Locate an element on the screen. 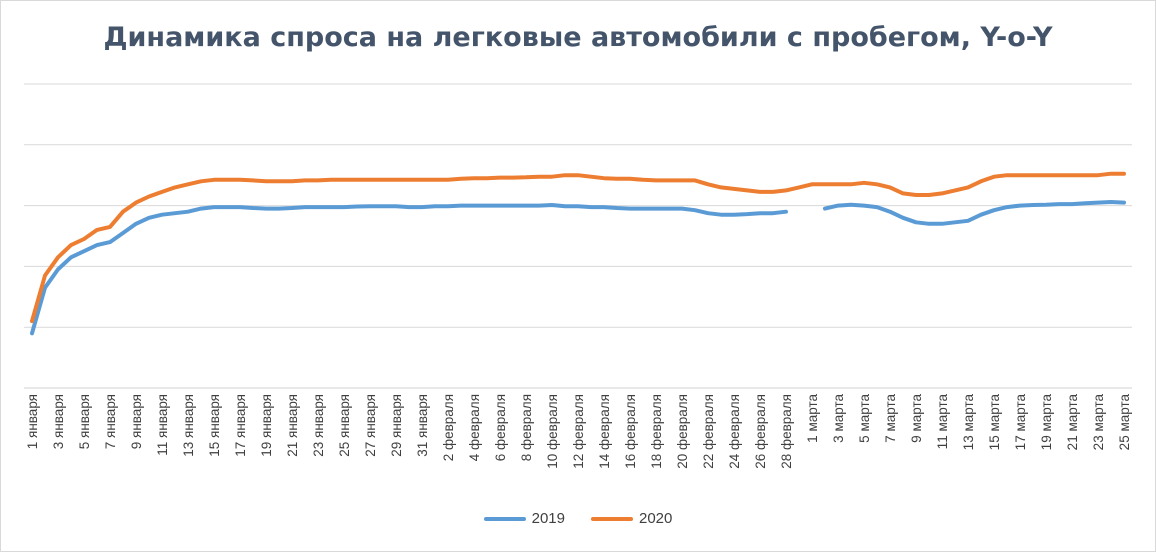 This screenshot has width=1156, height=552. x-tick-label: 5 января is located at coordinates (84, 421).